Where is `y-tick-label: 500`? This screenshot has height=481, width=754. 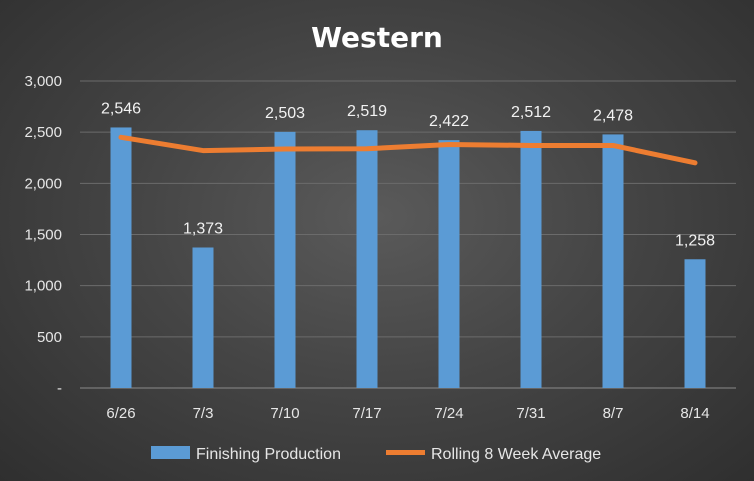
y-tick-label: 500 is located at coordinates (49, 337).